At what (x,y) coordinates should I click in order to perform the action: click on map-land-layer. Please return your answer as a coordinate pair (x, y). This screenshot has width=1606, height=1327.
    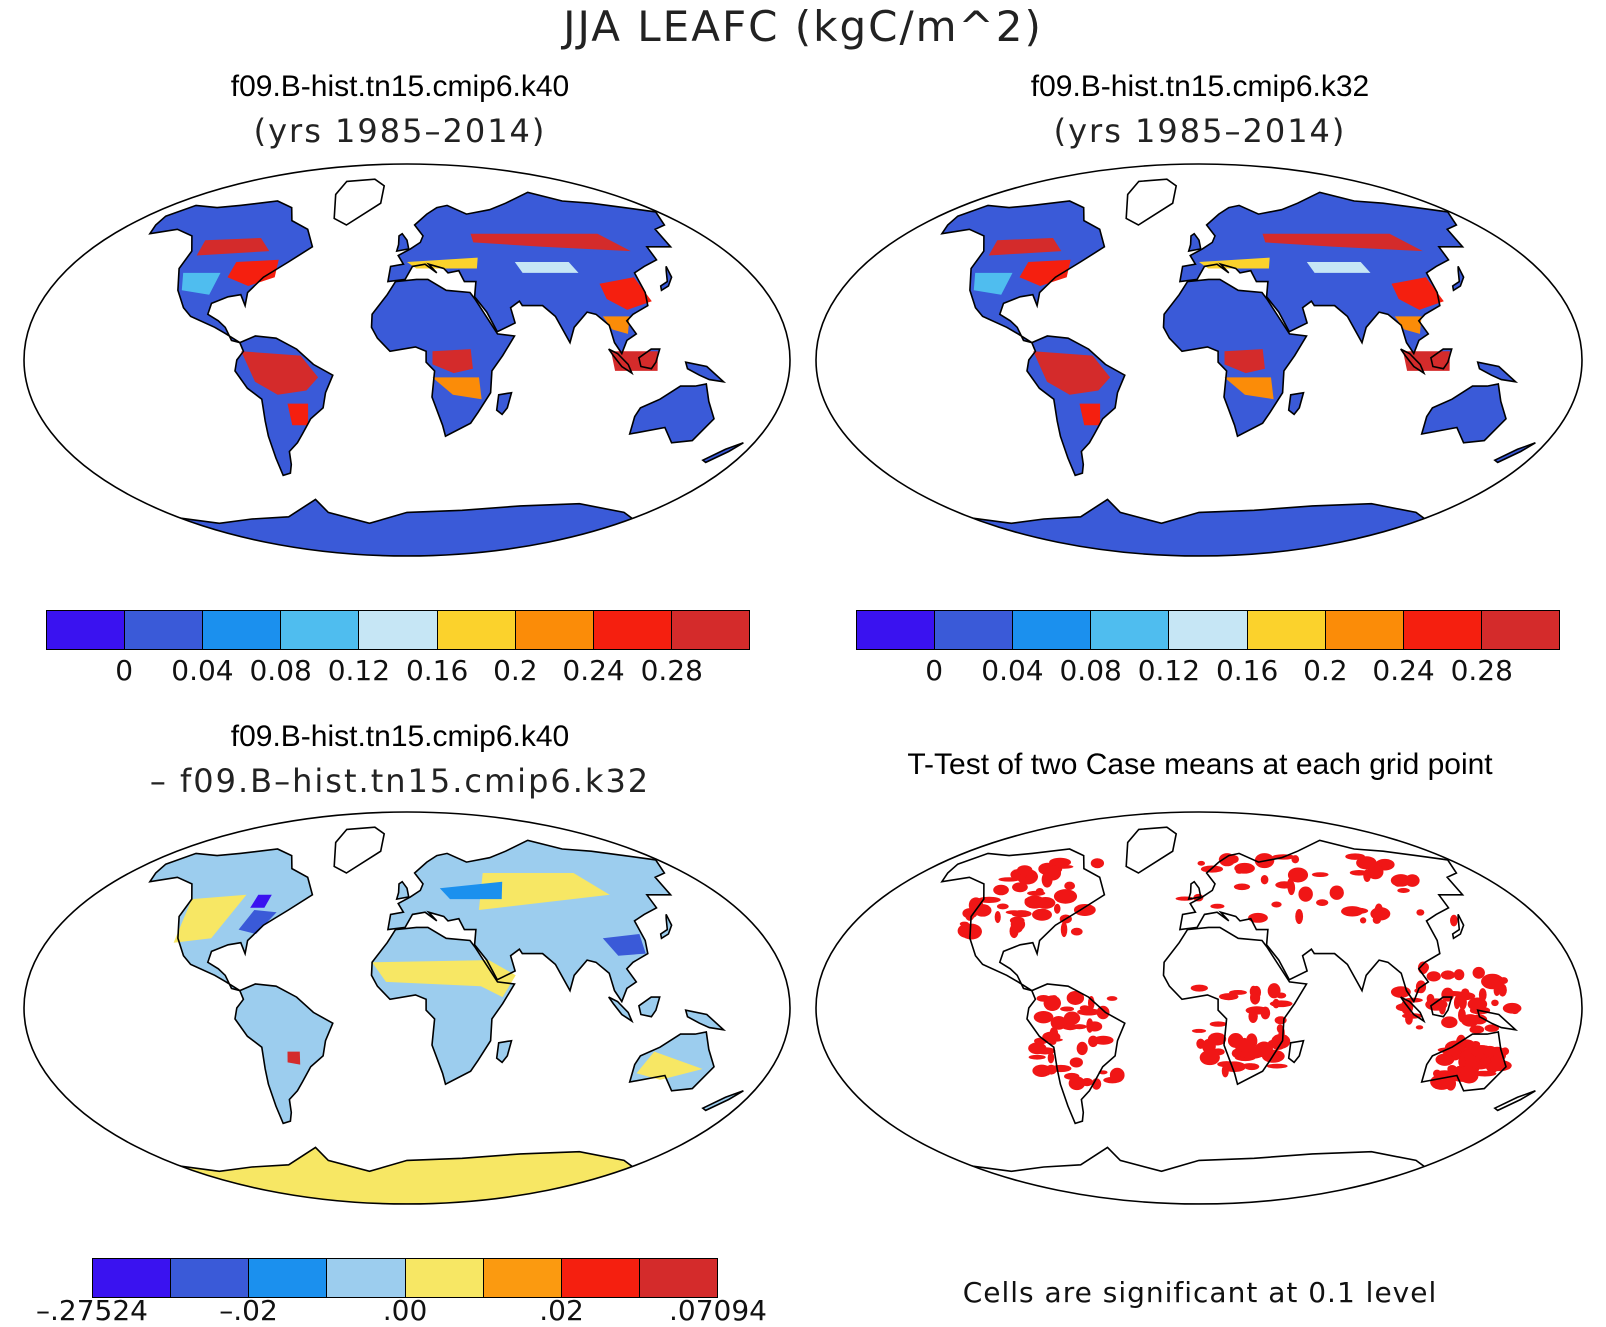
    Looking at the image, I should click on (446, 367).